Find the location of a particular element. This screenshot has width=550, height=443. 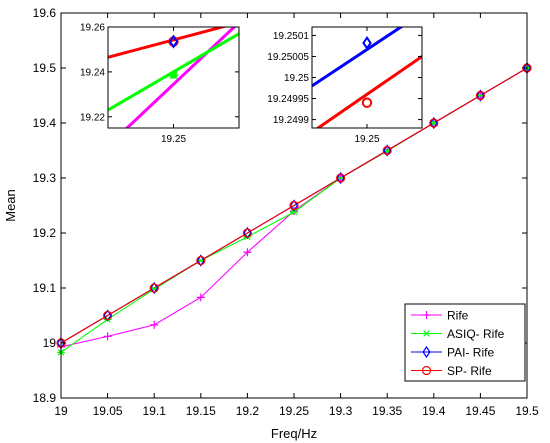

x-tick-label-8: 19.4 is located at coordinates (434, 411).